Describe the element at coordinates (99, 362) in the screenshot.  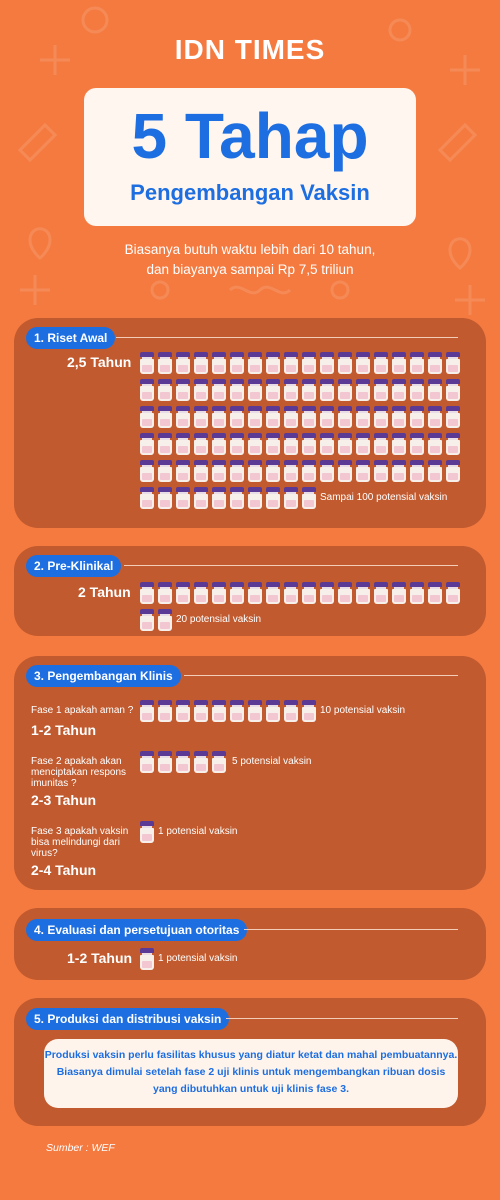
I see `stage-1-duration: 2,5 Tahun` at that location.